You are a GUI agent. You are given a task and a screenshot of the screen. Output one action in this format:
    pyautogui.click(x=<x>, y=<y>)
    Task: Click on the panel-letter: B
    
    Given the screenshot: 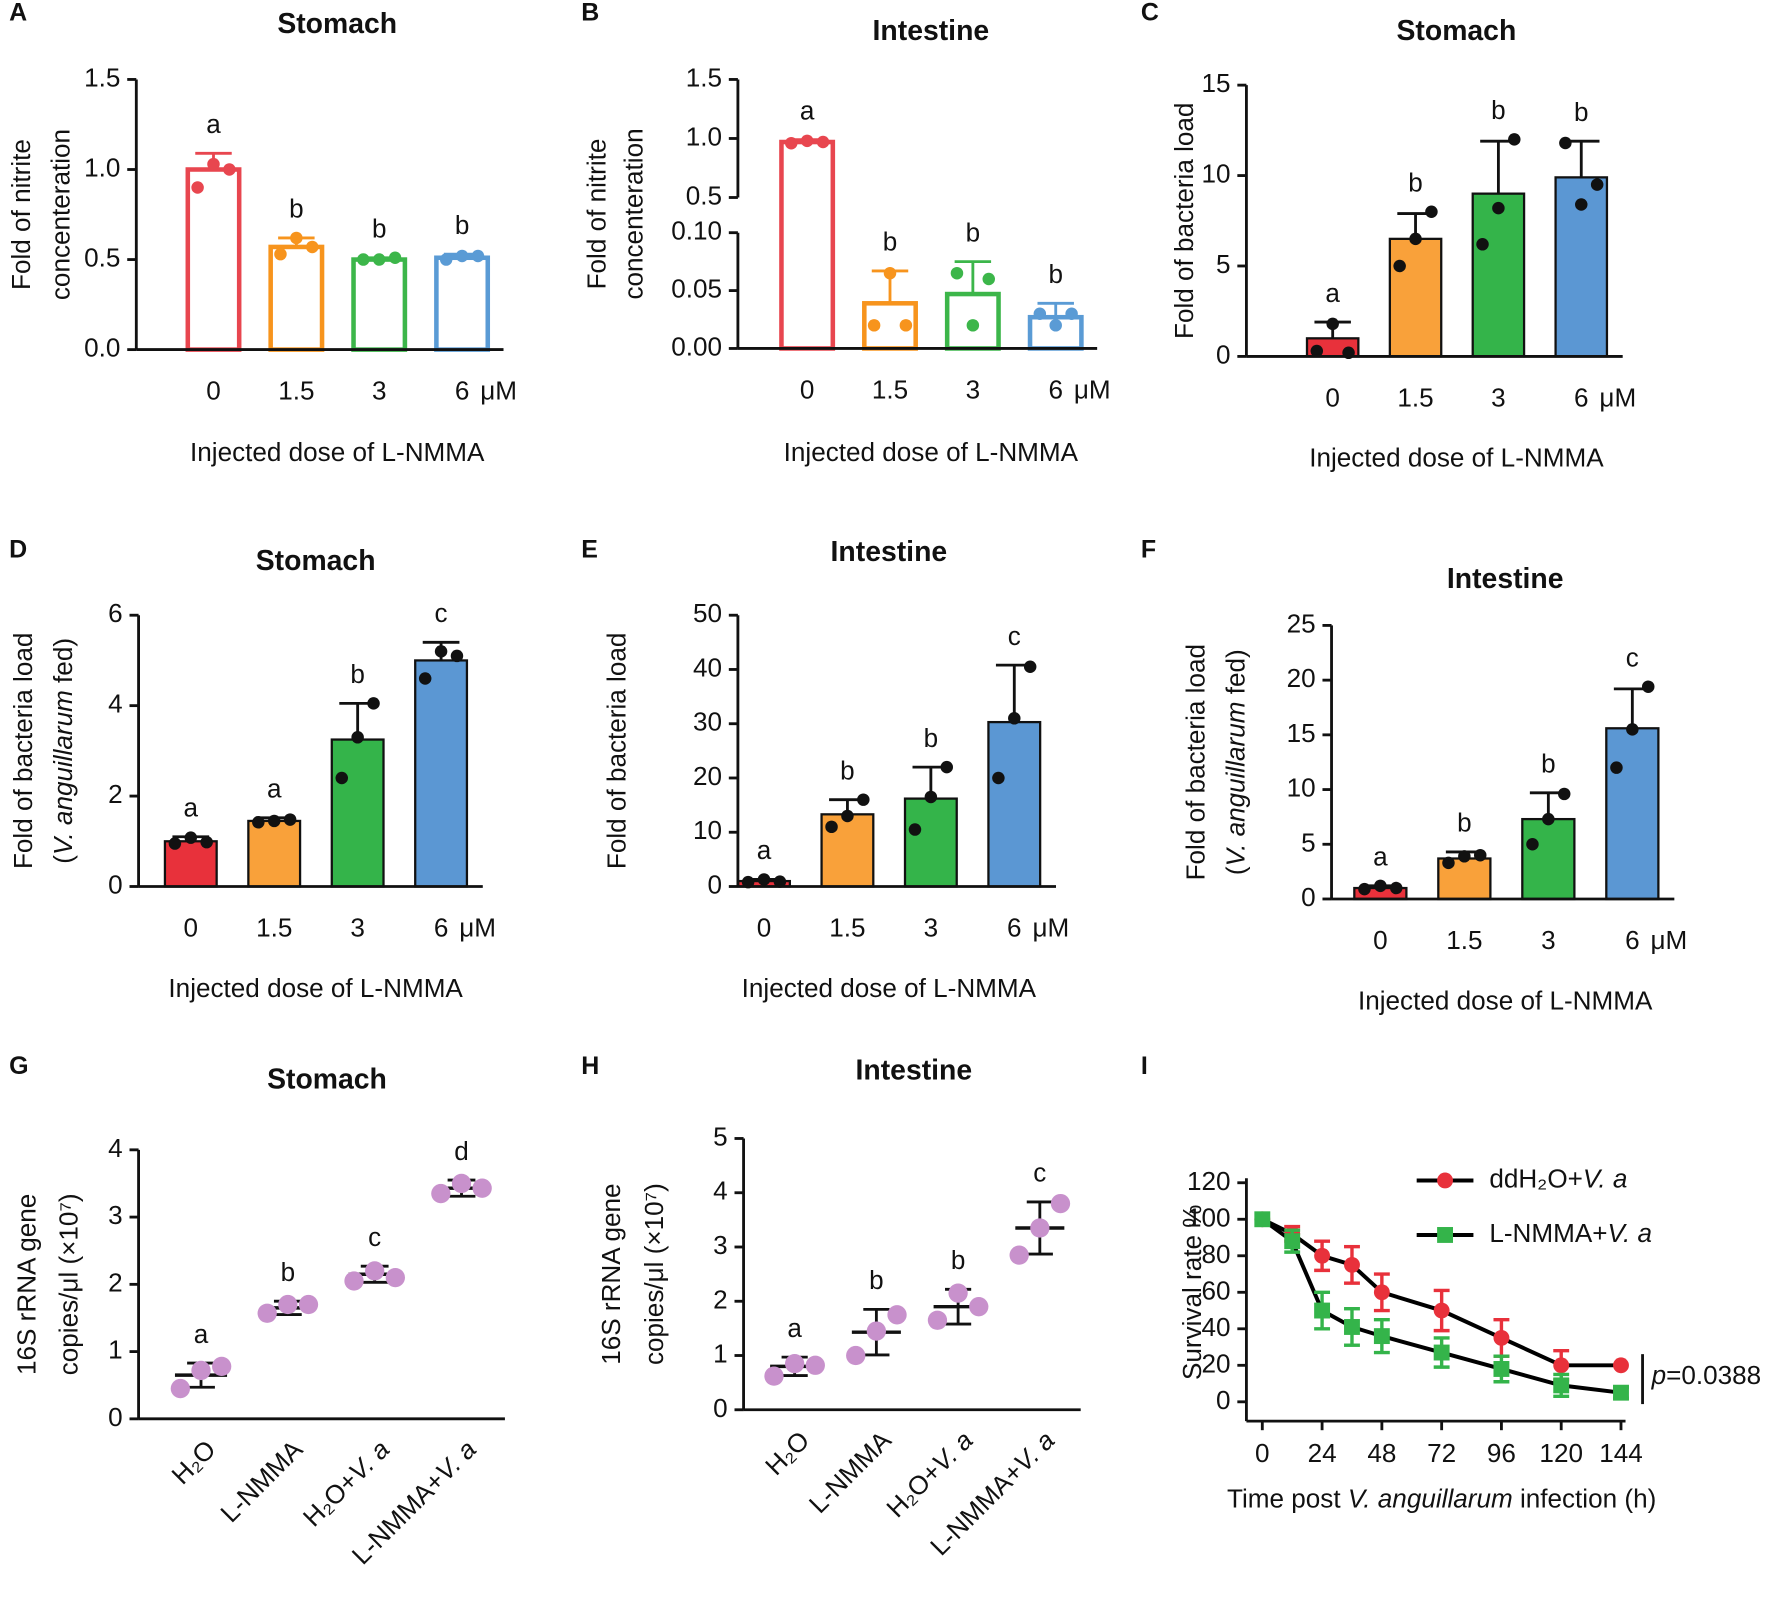 What is the action you would take?
    pyautogui.click(x=590, y=13)
    